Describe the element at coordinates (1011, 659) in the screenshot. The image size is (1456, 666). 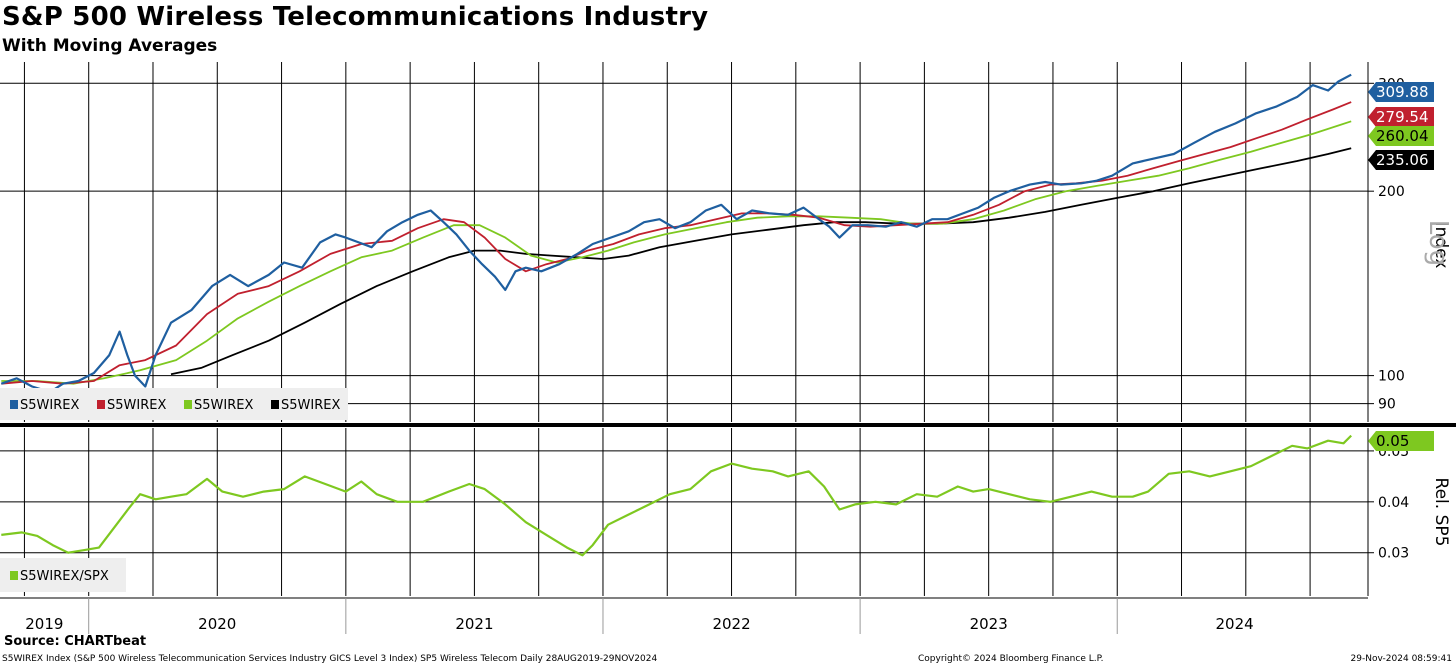
I see `footer-copyright: Copyright© 2024 Bloomberg Finance L.P.` at that location.